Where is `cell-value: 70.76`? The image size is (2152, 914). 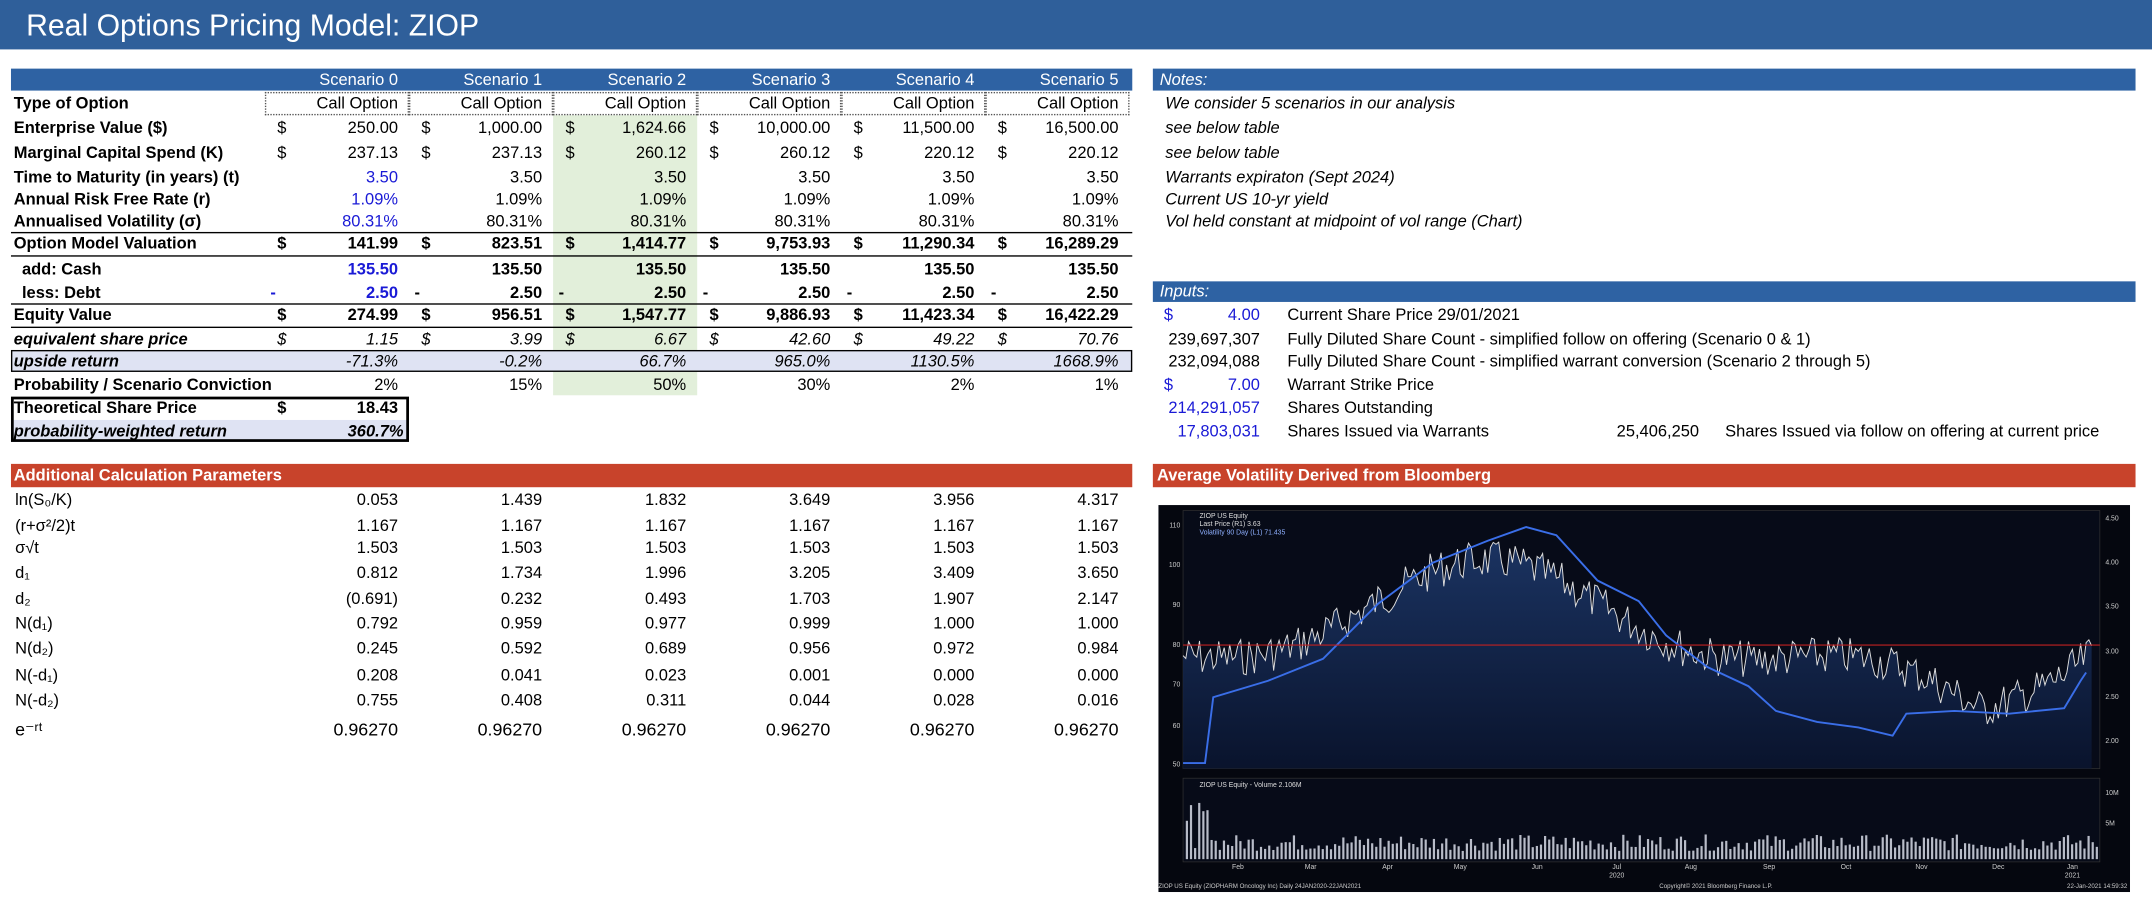
cell-value: 70.76 is located at coordinates (1098, 339).